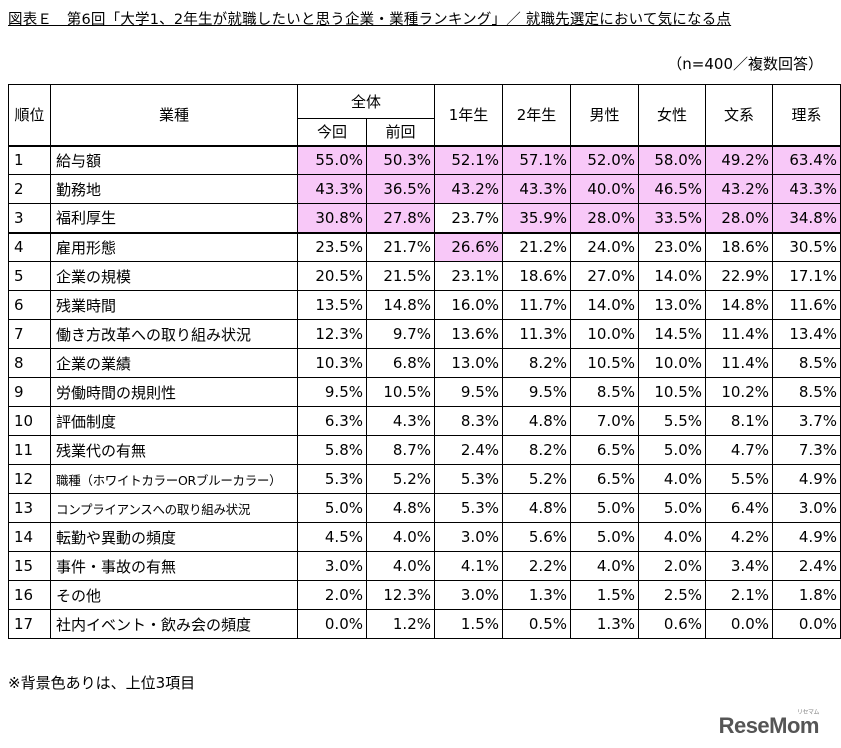  What do you see at coordinates (739, 363) in the screenshot?
I see `humanities-value-cell: 11.4%` at bounding box center [739, 363].